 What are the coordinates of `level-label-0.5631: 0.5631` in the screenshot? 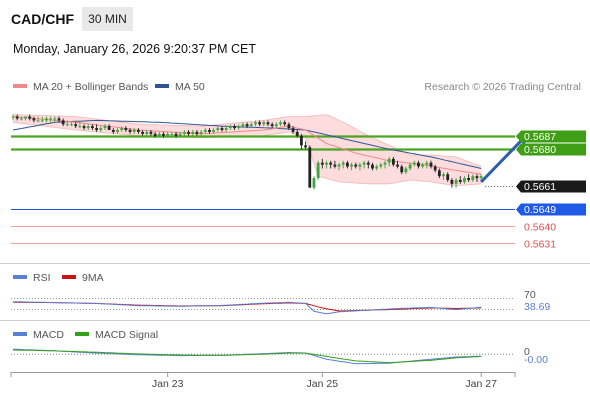 It's located at (540, 245).